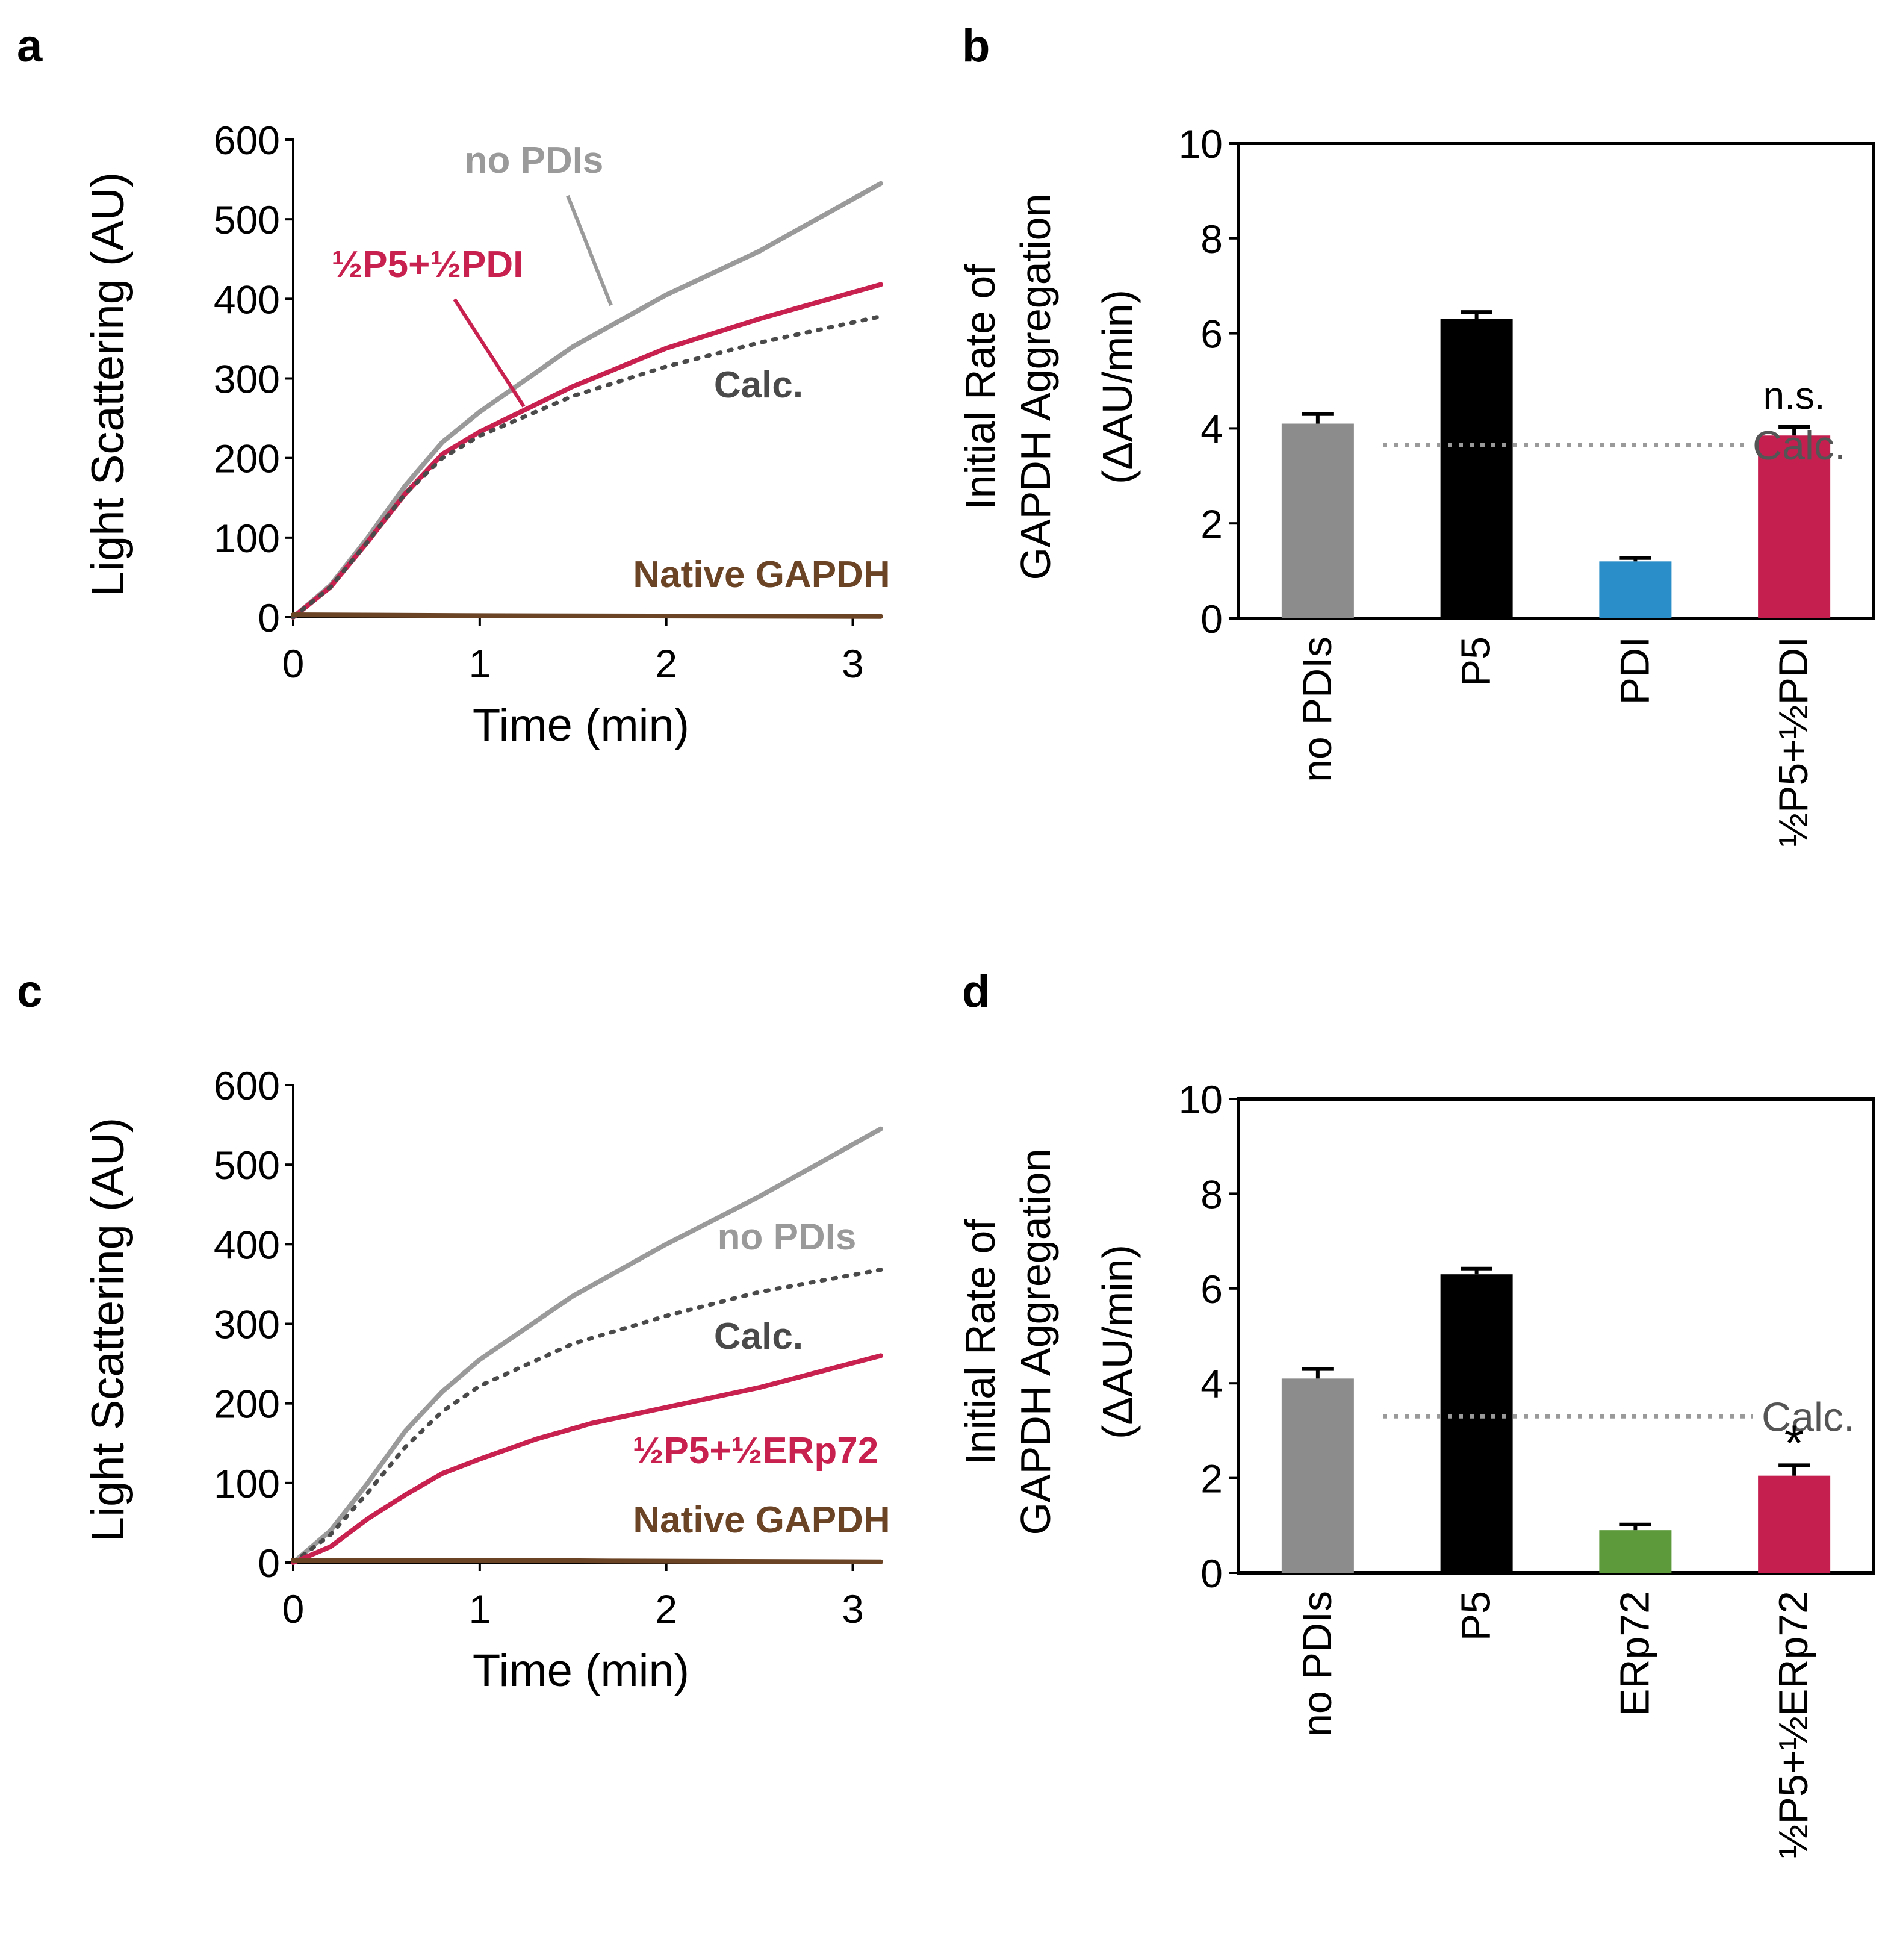 The height and width of the screenshot is (1960, 1888). What do you see at coordinates (30, 46) in the screenshot?
I see `panel-label-a: a` at bounding box center [30, 46].